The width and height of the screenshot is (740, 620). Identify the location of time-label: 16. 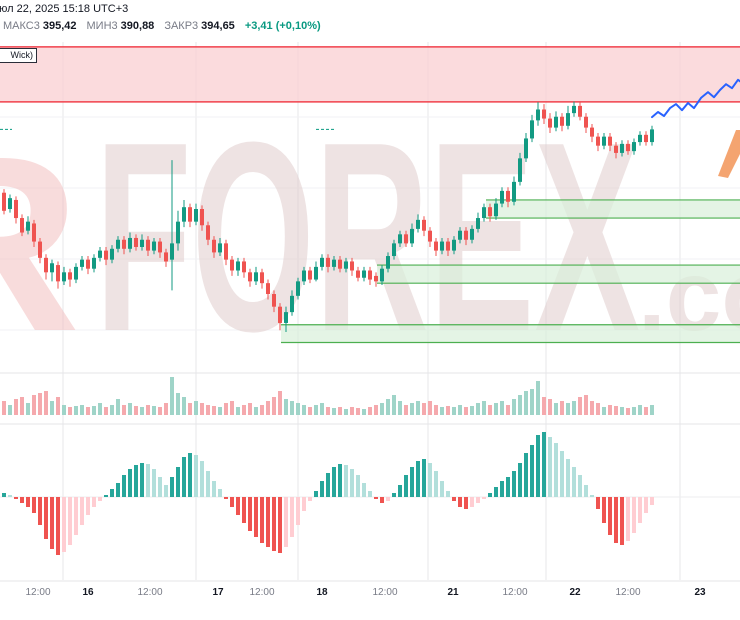
(88, 592).